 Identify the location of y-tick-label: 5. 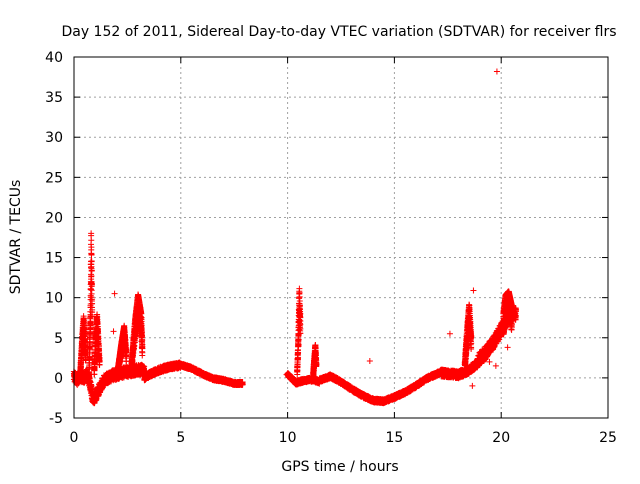
(58, 339).